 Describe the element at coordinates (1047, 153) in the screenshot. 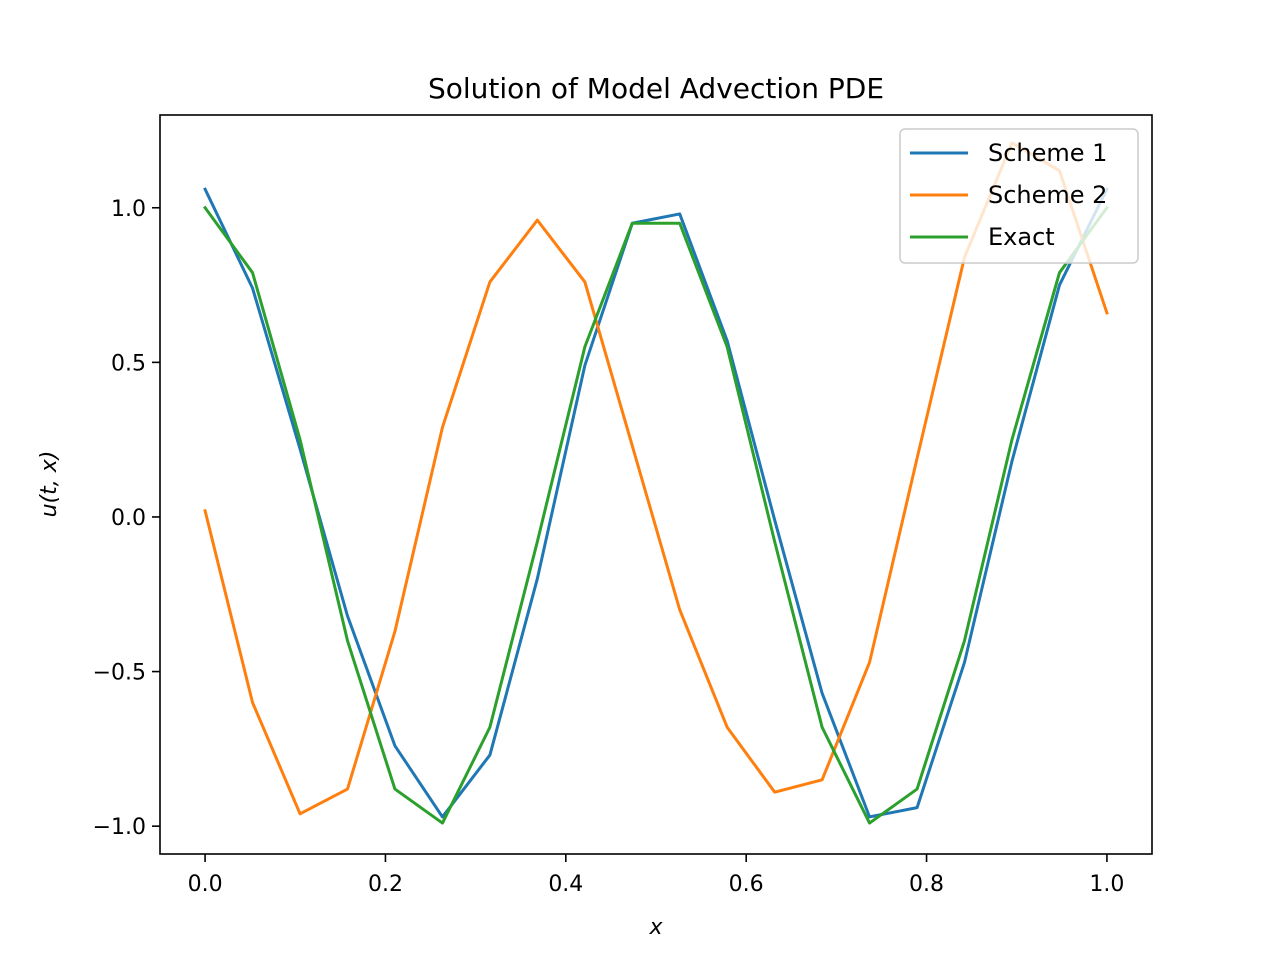

I see `legend-label-scheme-1: Scheme 1` at that location.